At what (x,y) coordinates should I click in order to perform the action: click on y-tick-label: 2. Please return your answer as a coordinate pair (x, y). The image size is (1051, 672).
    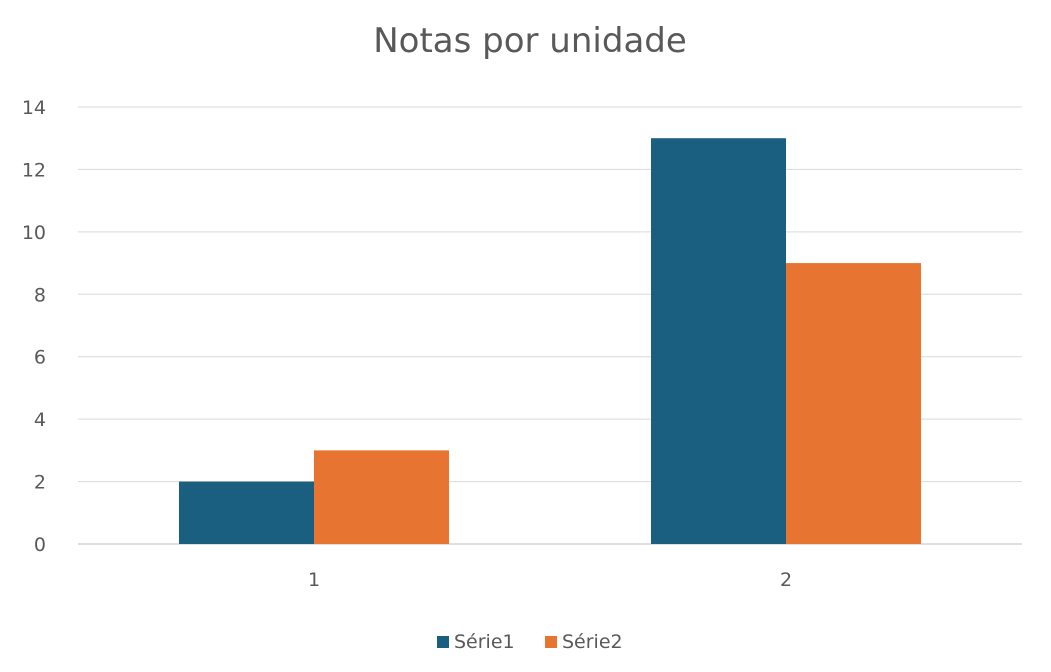
    Looking at the image, I should click on (40, 483).